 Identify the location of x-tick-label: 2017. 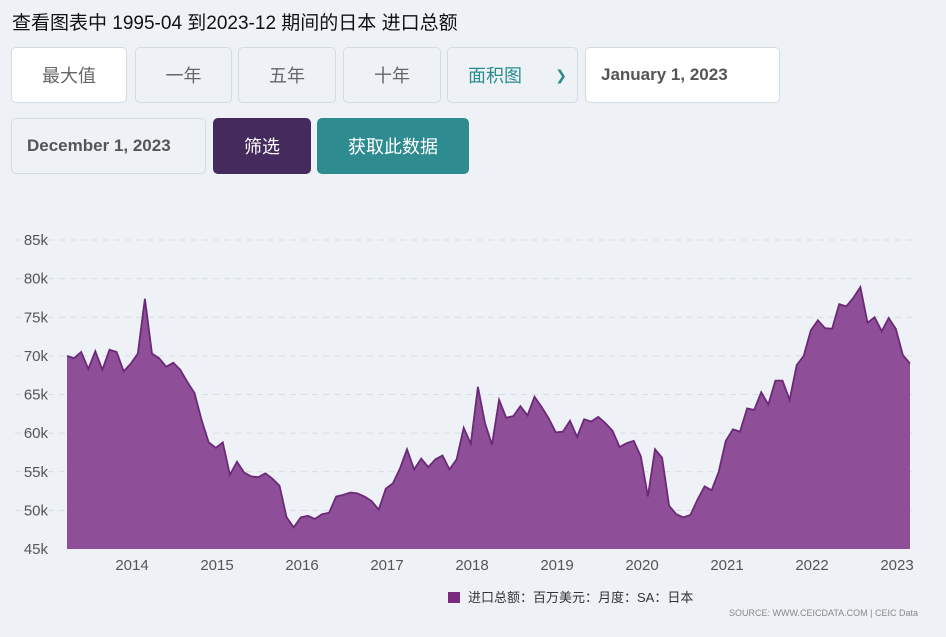
(386, 565).